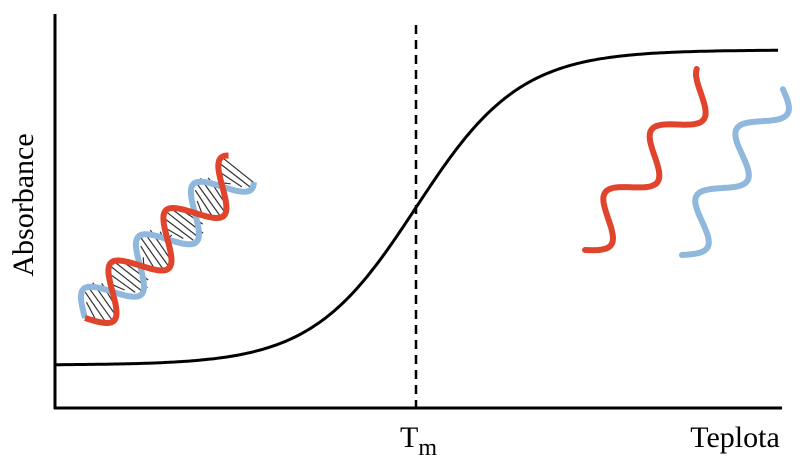 This screenshot has height=456, width=800. Describe the element at coordinates (735, 437) in the screenshot. I see `x-axis-label: Teplota` at that location.